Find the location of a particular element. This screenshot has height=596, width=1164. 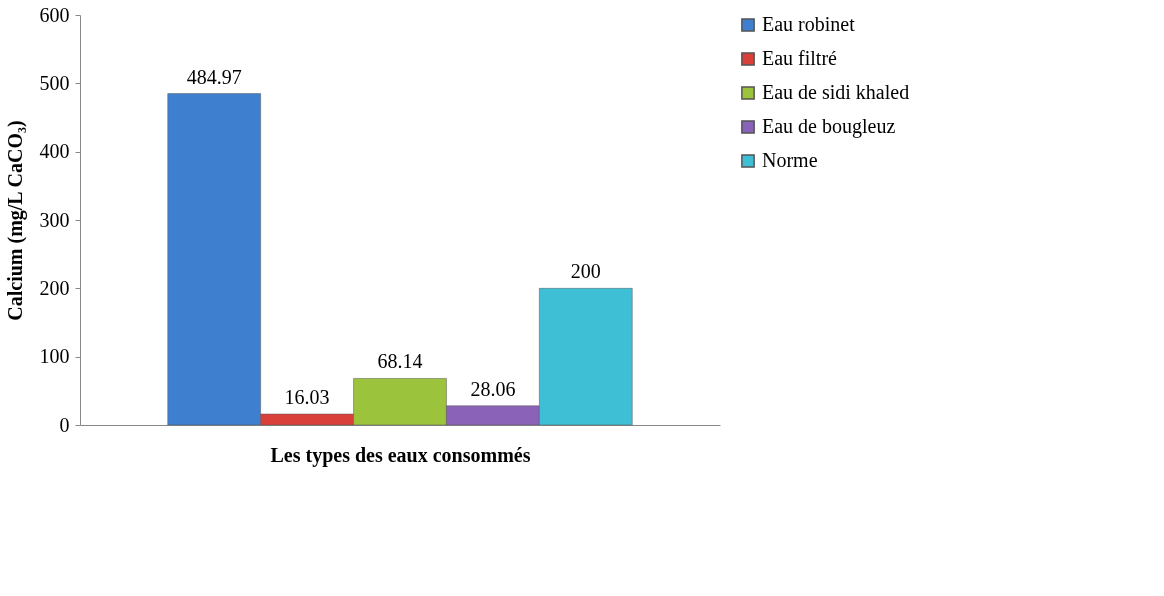

y-tick-label: 300 is located at coordinates (54, 219).